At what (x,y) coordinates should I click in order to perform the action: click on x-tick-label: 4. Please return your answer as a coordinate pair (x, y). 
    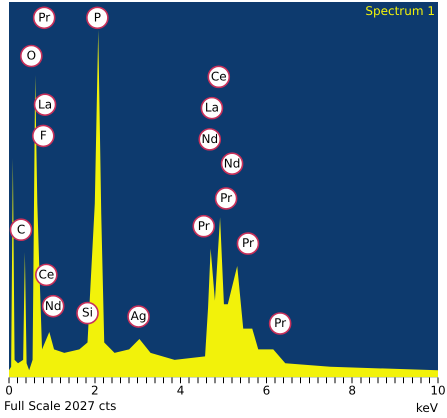
    Looking at the image, I should click on (180, 391).